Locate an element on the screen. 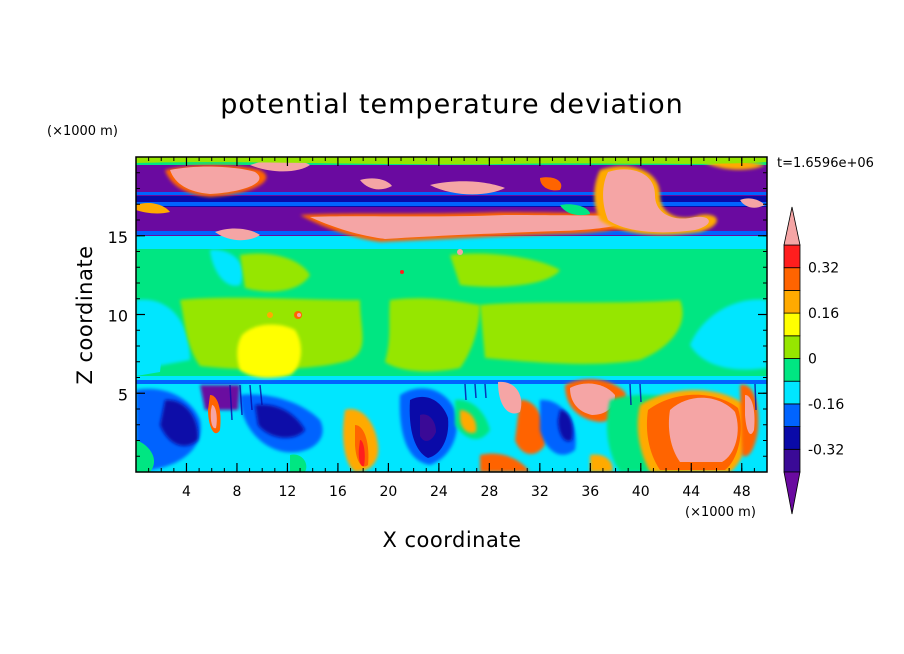  colorbar-tick-label: -0.16 is located at coordinates (826, 405).